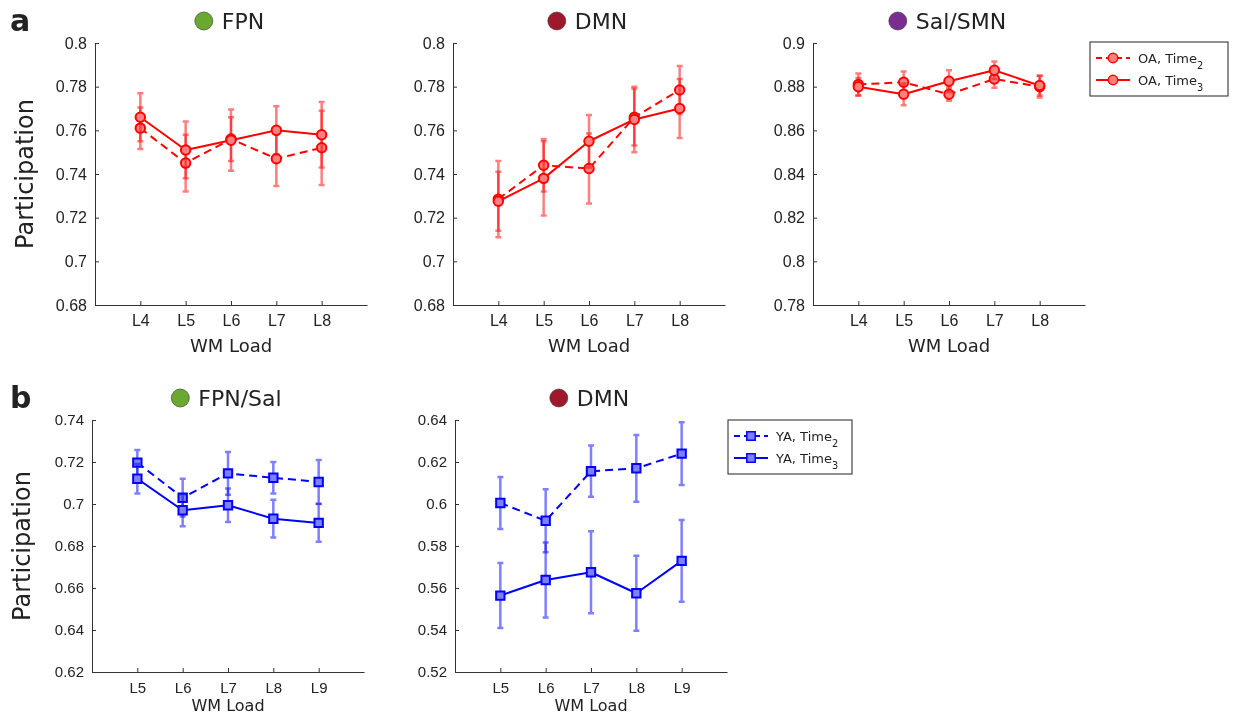 The width and height of the screenshot is (1233, 717). Describe the element at coordinates (69, 588) in the screenshot. I see `y-tick-label: 0.66` at that location.